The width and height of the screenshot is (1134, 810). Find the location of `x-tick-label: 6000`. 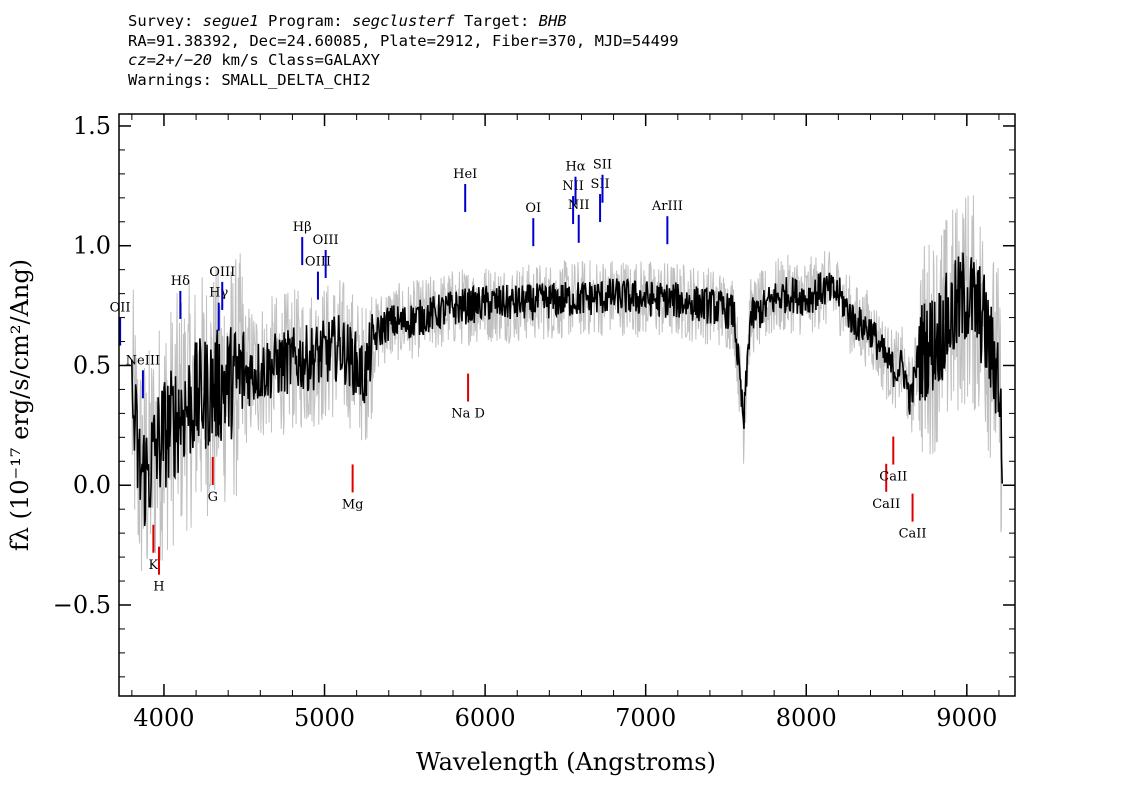

x-tick-label: 6000 is located at coordinates (485, 718).